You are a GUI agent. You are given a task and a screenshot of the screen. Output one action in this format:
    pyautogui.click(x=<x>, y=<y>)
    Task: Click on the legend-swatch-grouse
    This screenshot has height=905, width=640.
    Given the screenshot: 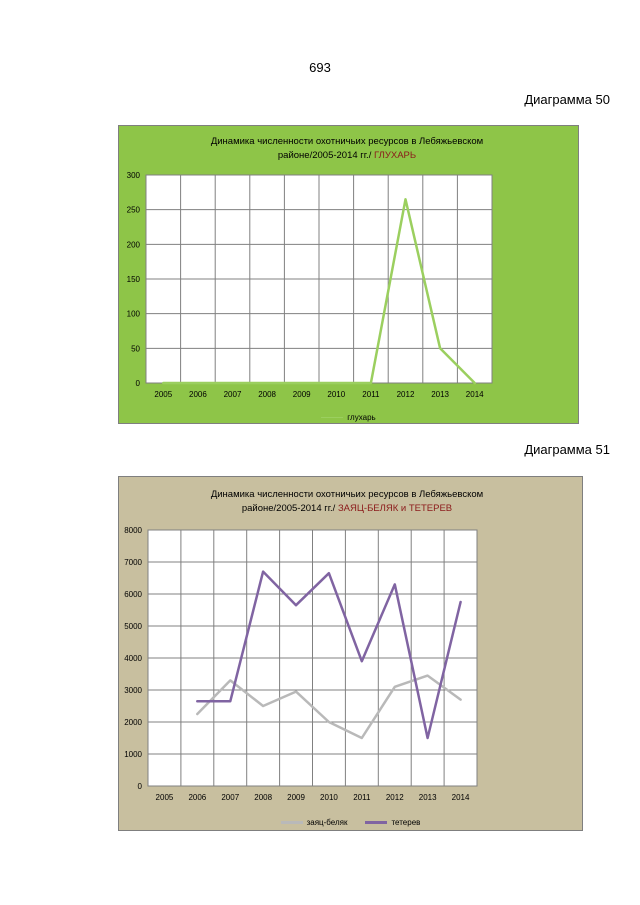 What is the action you would take?
    pyautogui.click(x=376, y=822)
    